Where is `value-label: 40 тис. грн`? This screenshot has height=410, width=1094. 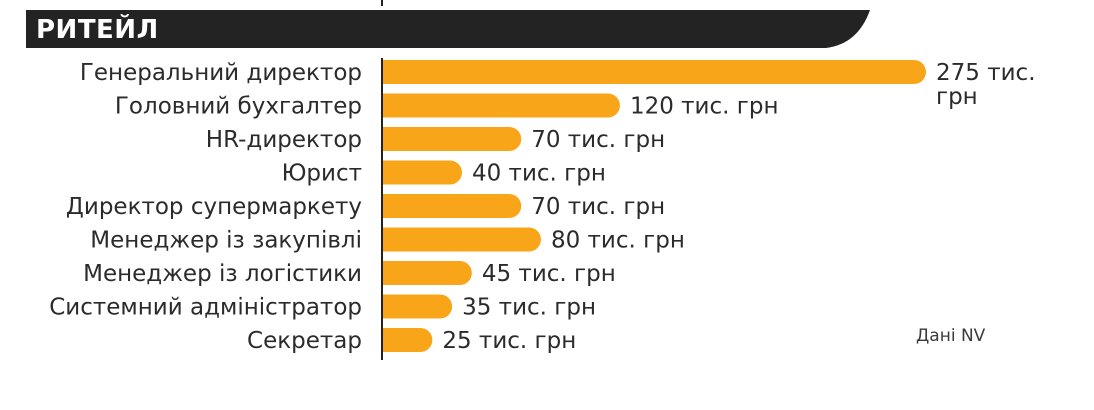
value-label: 40 тис. грн is located at coordinates (539, 174).